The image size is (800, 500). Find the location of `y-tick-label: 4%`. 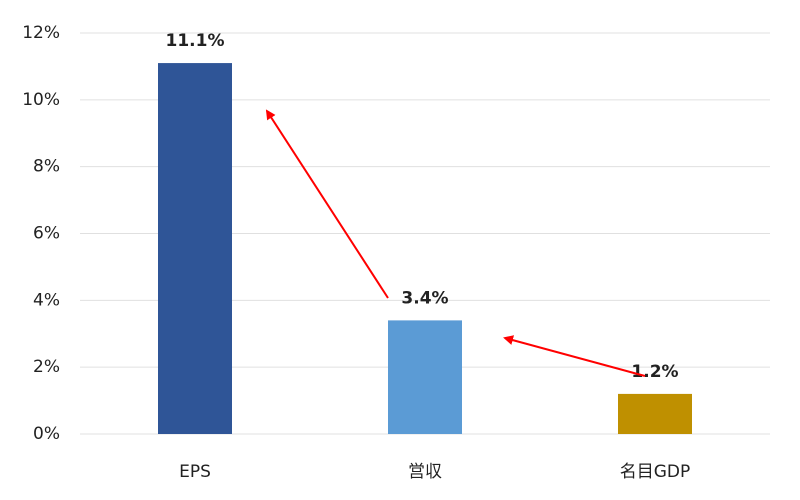

y-tick-label: 4% is located at coordinates (46, 300).